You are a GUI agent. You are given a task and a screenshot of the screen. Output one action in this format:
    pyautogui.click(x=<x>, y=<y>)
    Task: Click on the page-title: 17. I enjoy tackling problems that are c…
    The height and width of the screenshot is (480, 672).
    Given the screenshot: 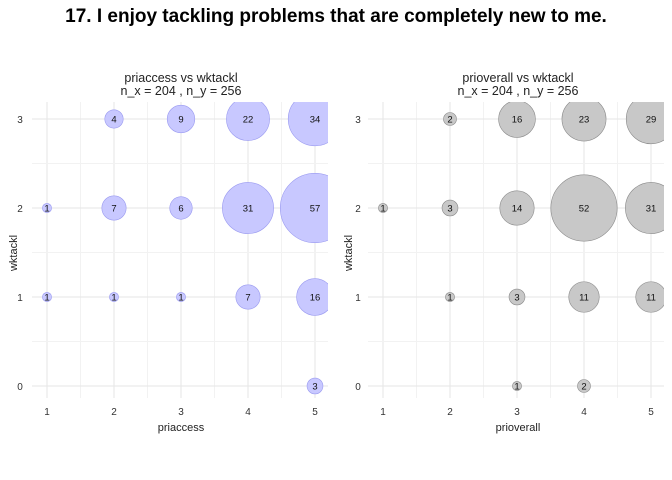 What is the action you would take?
    pyautogui.click(x=336, y=16)
    